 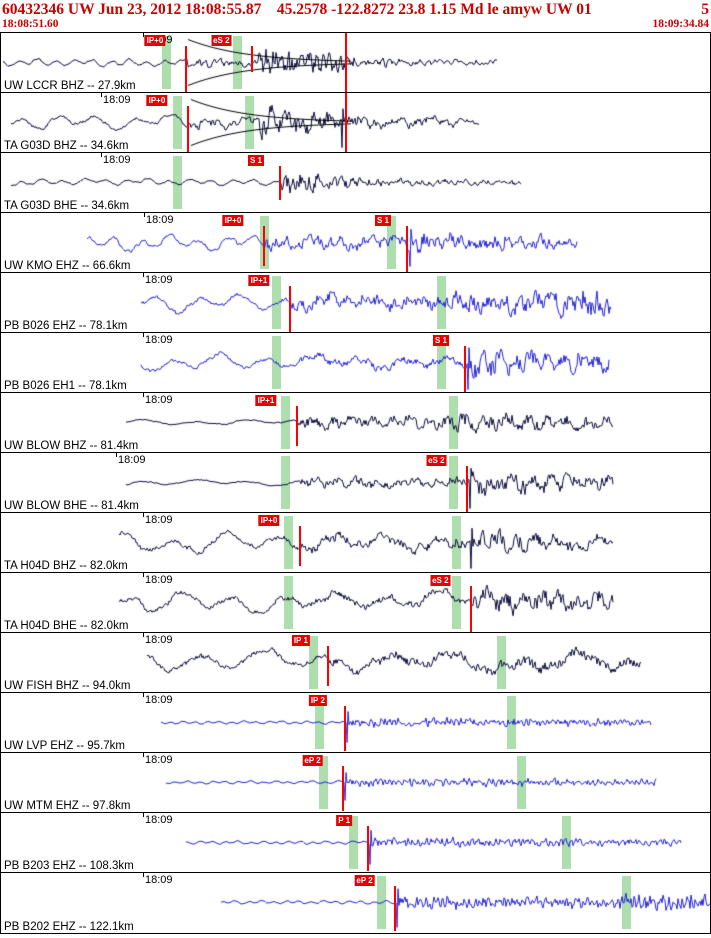 I want to click on station-label: PB B026 EHZ -- 78.1km, so click(x=66, y=326).